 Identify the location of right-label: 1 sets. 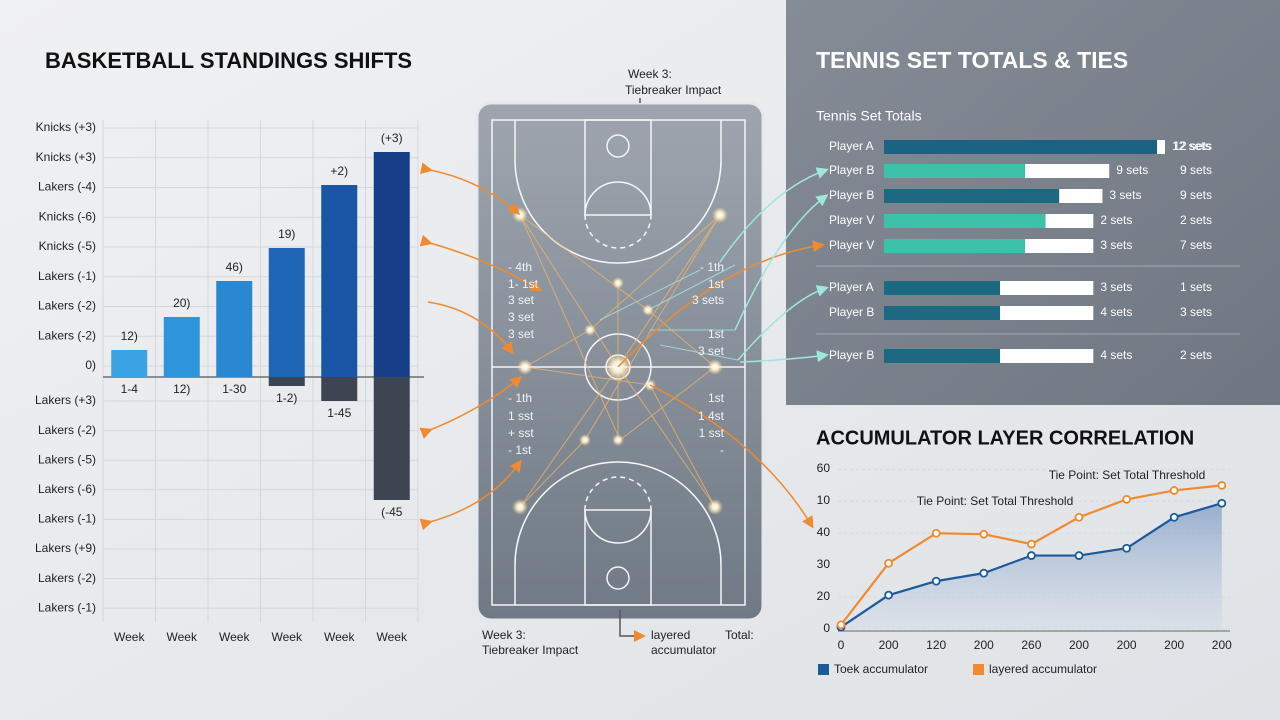
(1196, 287).